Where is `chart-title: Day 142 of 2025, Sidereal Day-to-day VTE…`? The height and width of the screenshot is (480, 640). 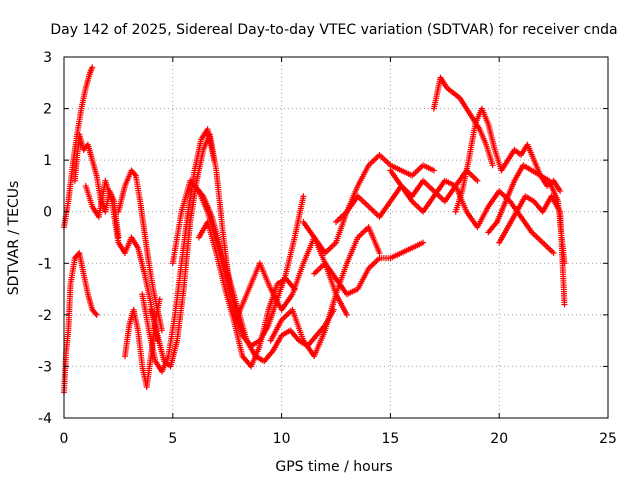
chart-title: Day 142 of 2025, Sidereal Day-to-day VTE… is located at coordinates (333, 30).